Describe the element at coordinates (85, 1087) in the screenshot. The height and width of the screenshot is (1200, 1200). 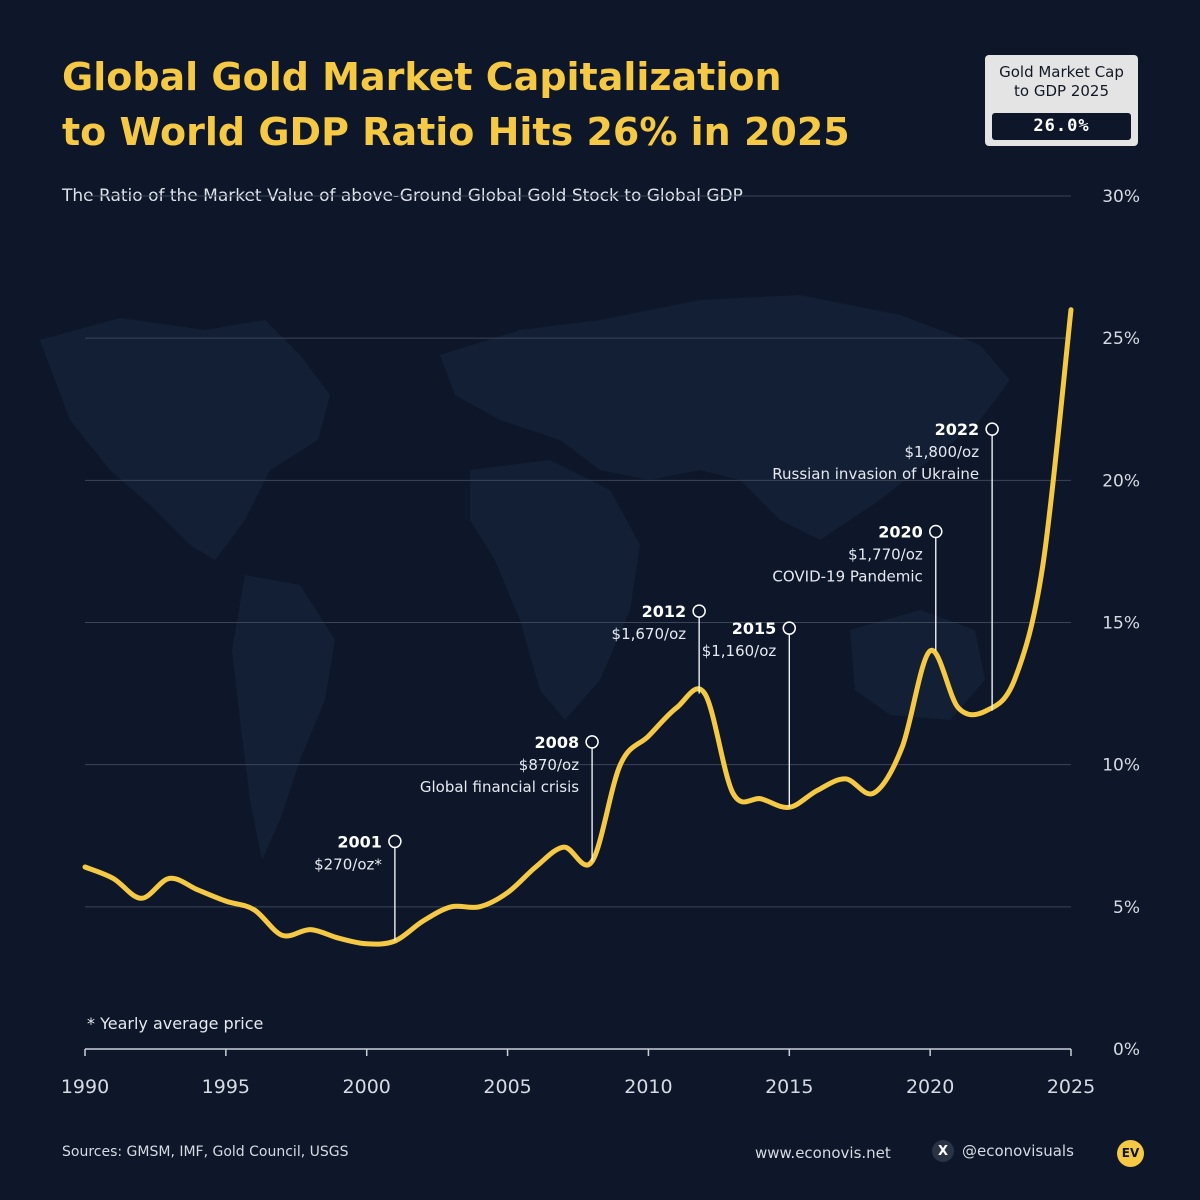
I see `x-tick-label-1990: 1990` at that location.